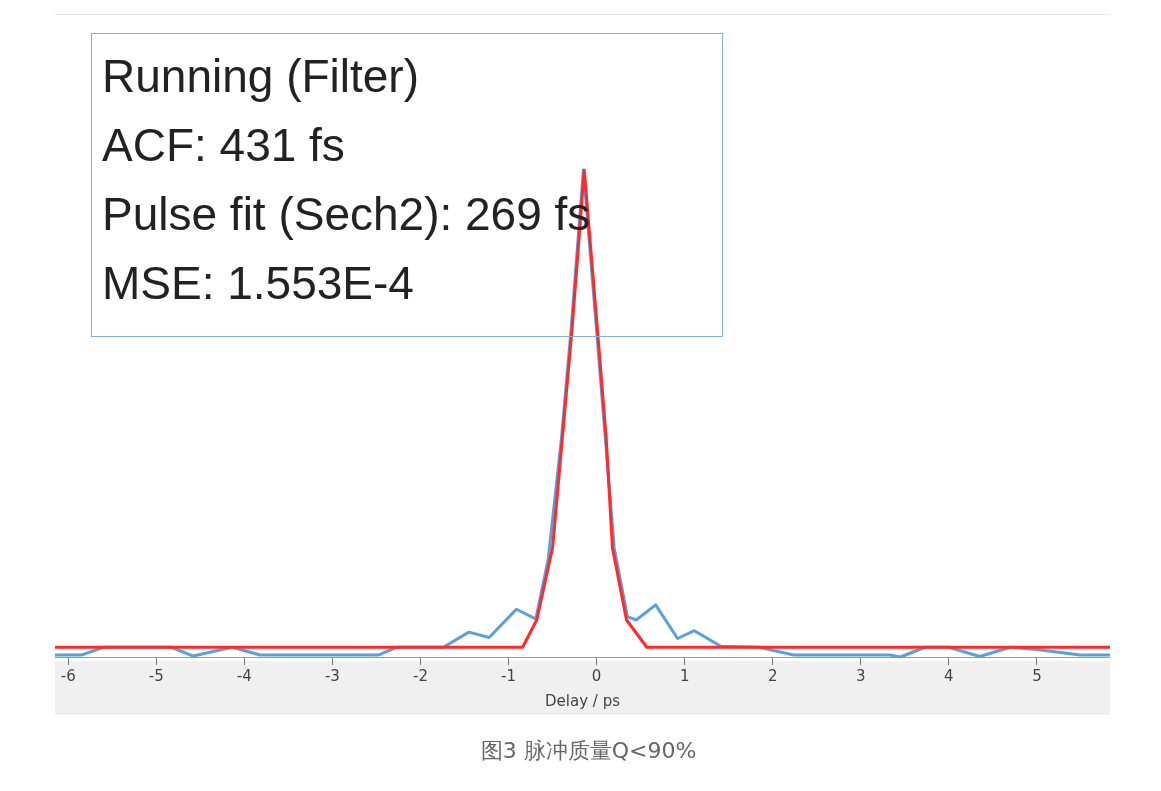 The width and height of the screenshot is (1161, 791). Describe the element at coordinates (949, 675) in the screenshot. I see `x-tick-label: 4` at that location.